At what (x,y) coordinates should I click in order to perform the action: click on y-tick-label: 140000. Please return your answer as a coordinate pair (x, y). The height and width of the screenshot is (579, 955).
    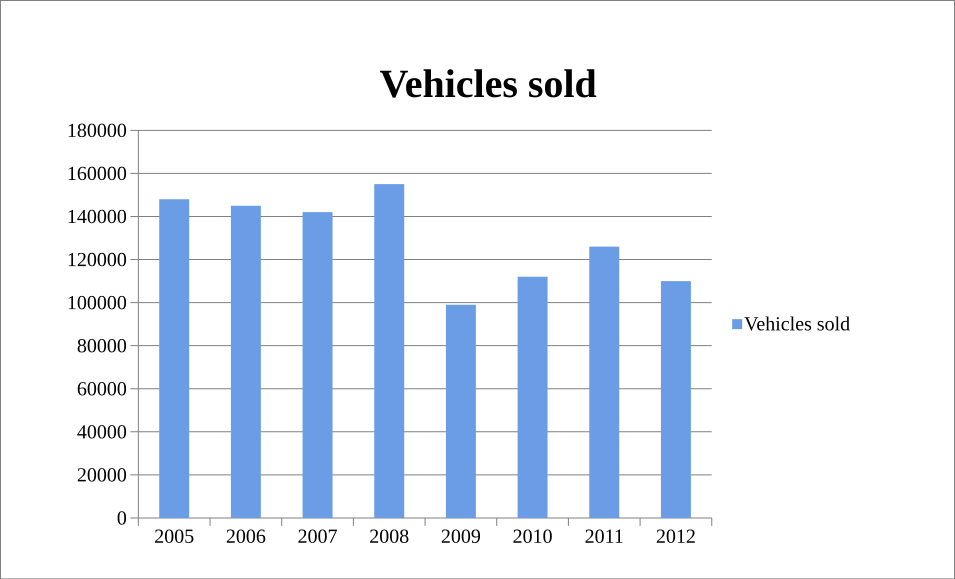
    Looking at the image, I should click on (97, 217).